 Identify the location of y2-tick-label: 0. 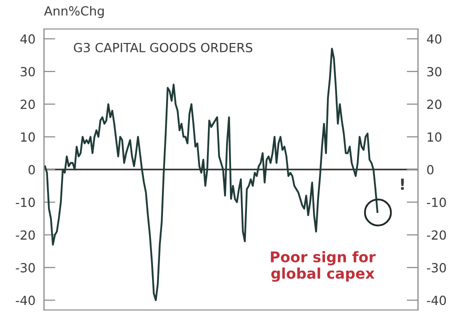
(430, 169).